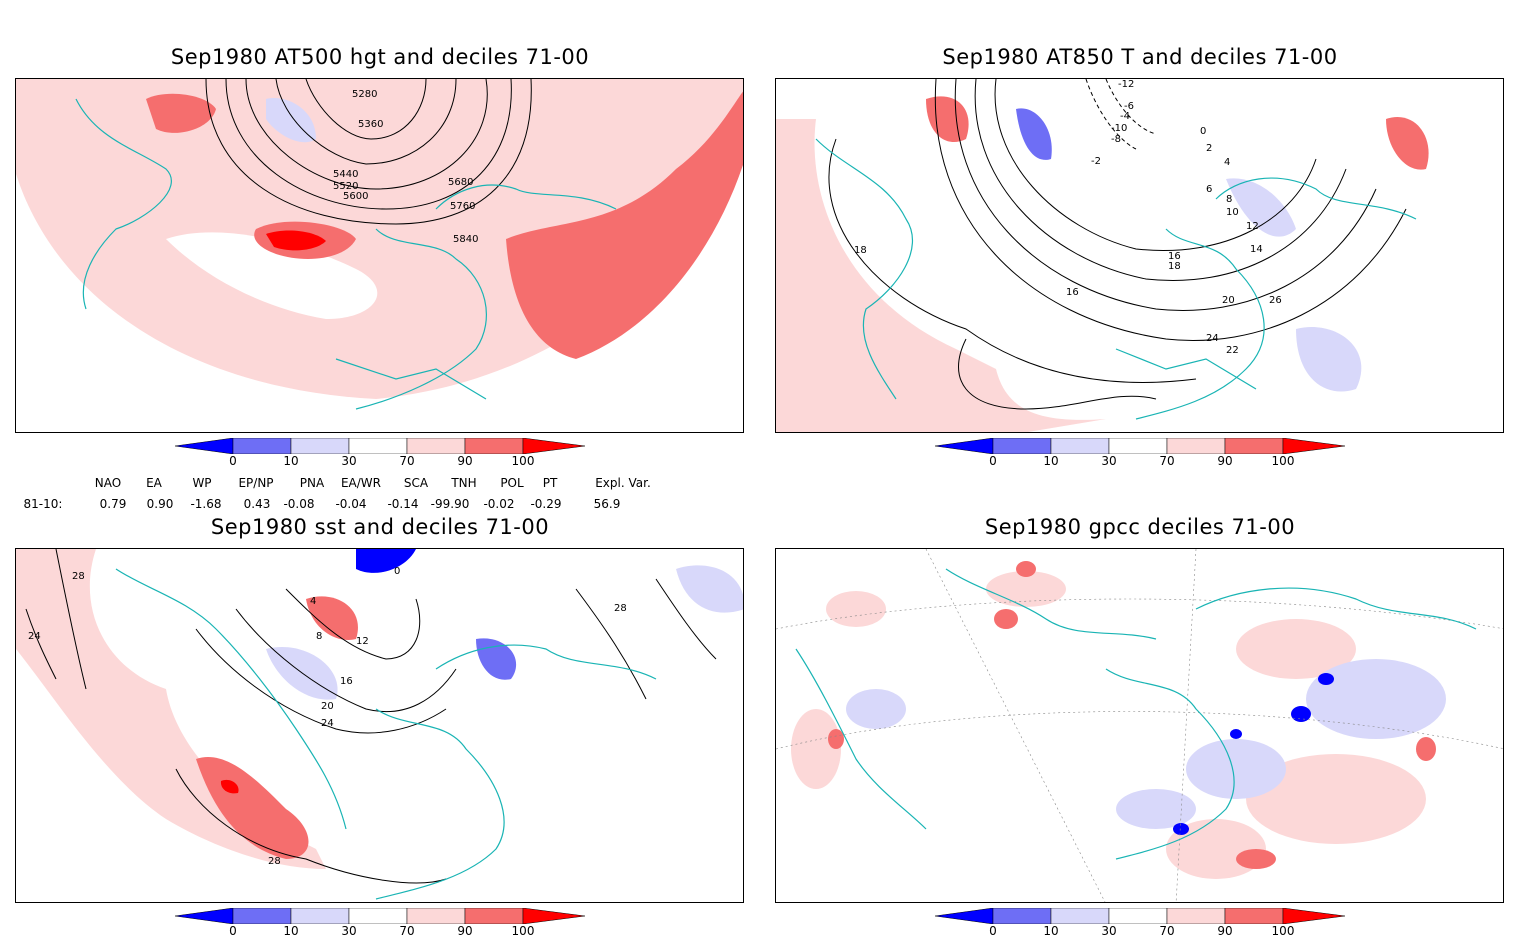 The height and width of the screenshot is (942, 1520). What do you see at coordinates (1232, 350) in the screenshot?
I see `contour-label: 22` at bounding box center [1232, 350].